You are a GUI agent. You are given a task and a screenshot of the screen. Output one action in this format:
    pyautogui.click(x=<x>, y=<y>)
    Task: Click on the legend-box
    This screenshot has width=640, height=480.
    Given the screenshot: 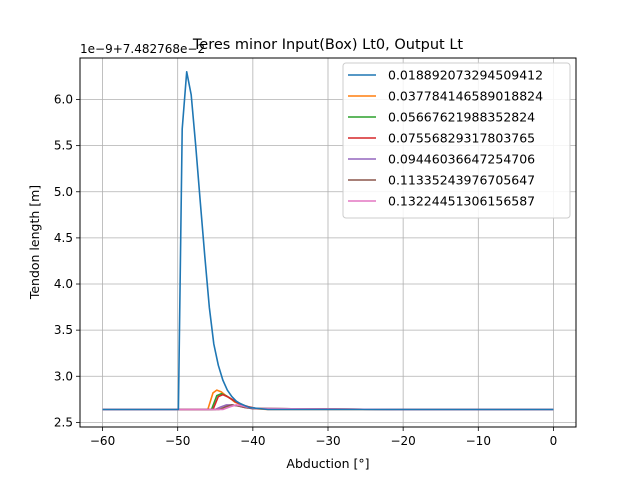 What is the action you would take?
    pyautogui.click(x=456, y=140)
    